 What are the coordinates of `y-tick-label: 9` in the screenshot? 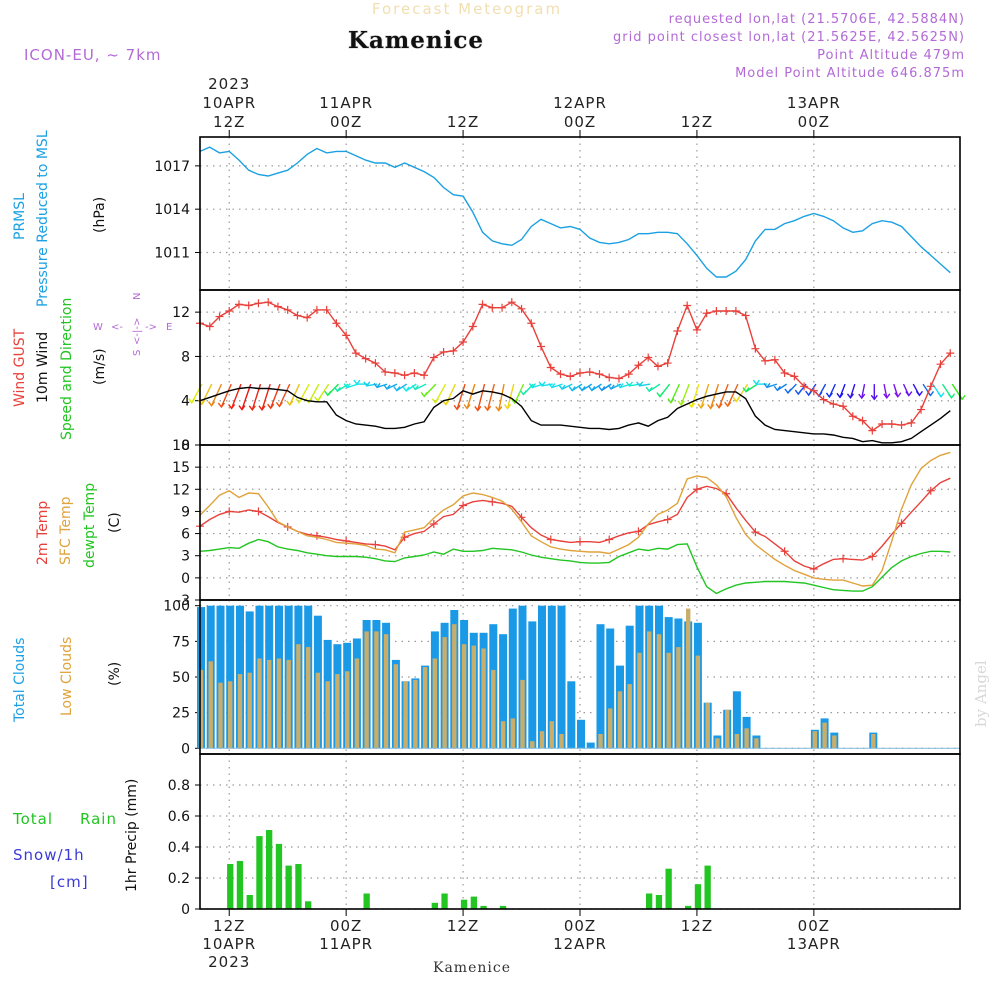 It's located at (185, 512).